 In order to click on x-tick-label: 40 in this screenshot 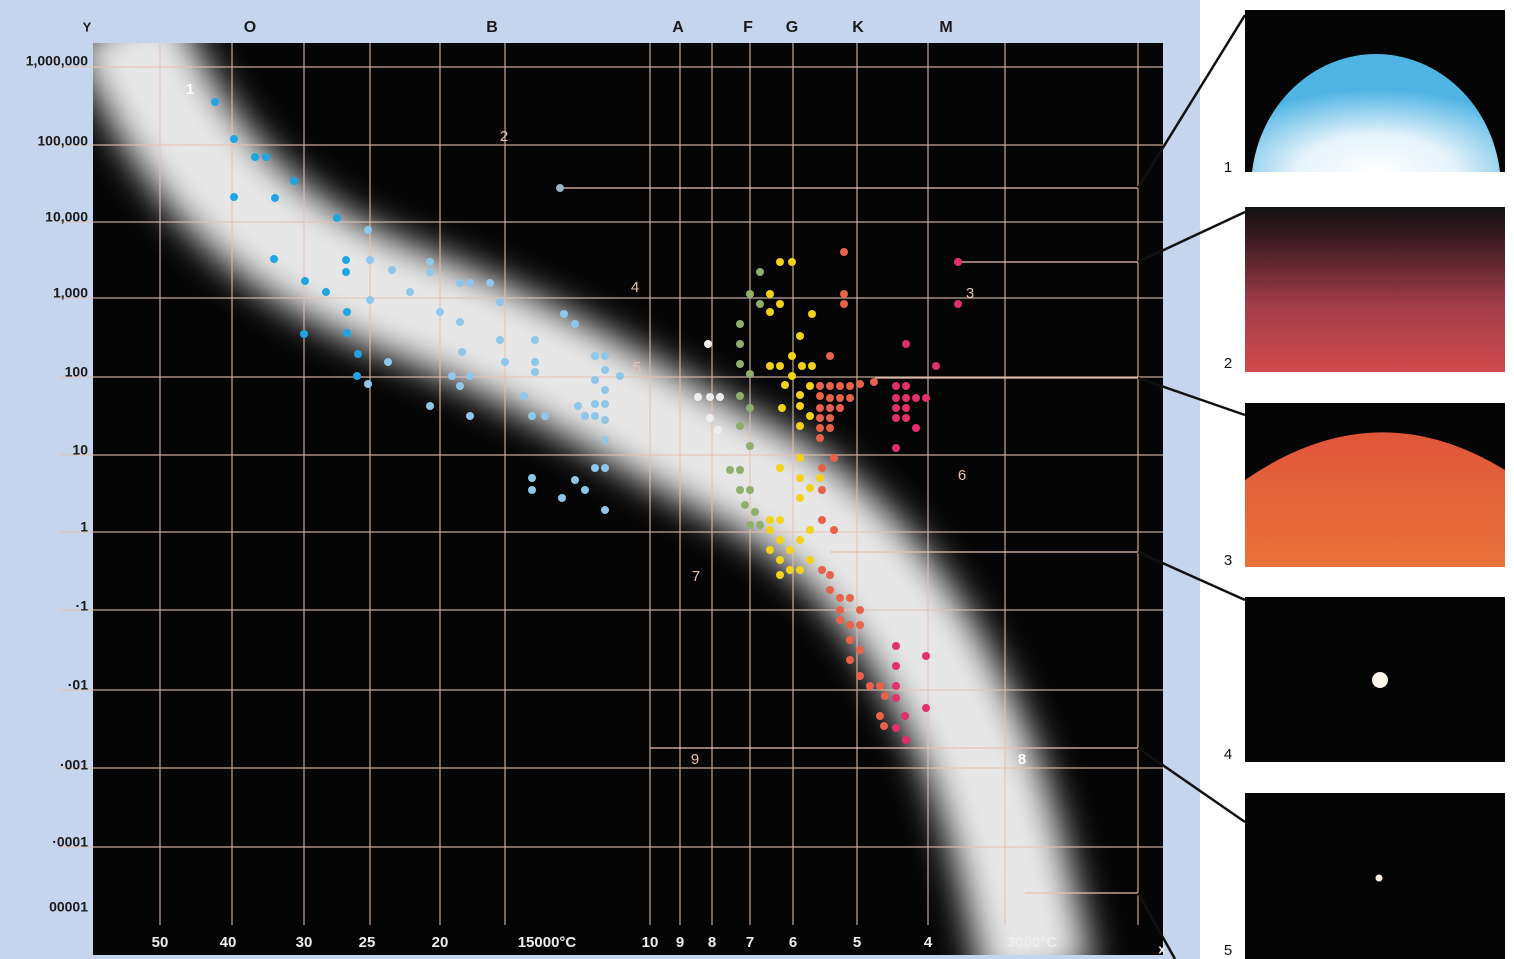, I will do `click(228, 942)`.